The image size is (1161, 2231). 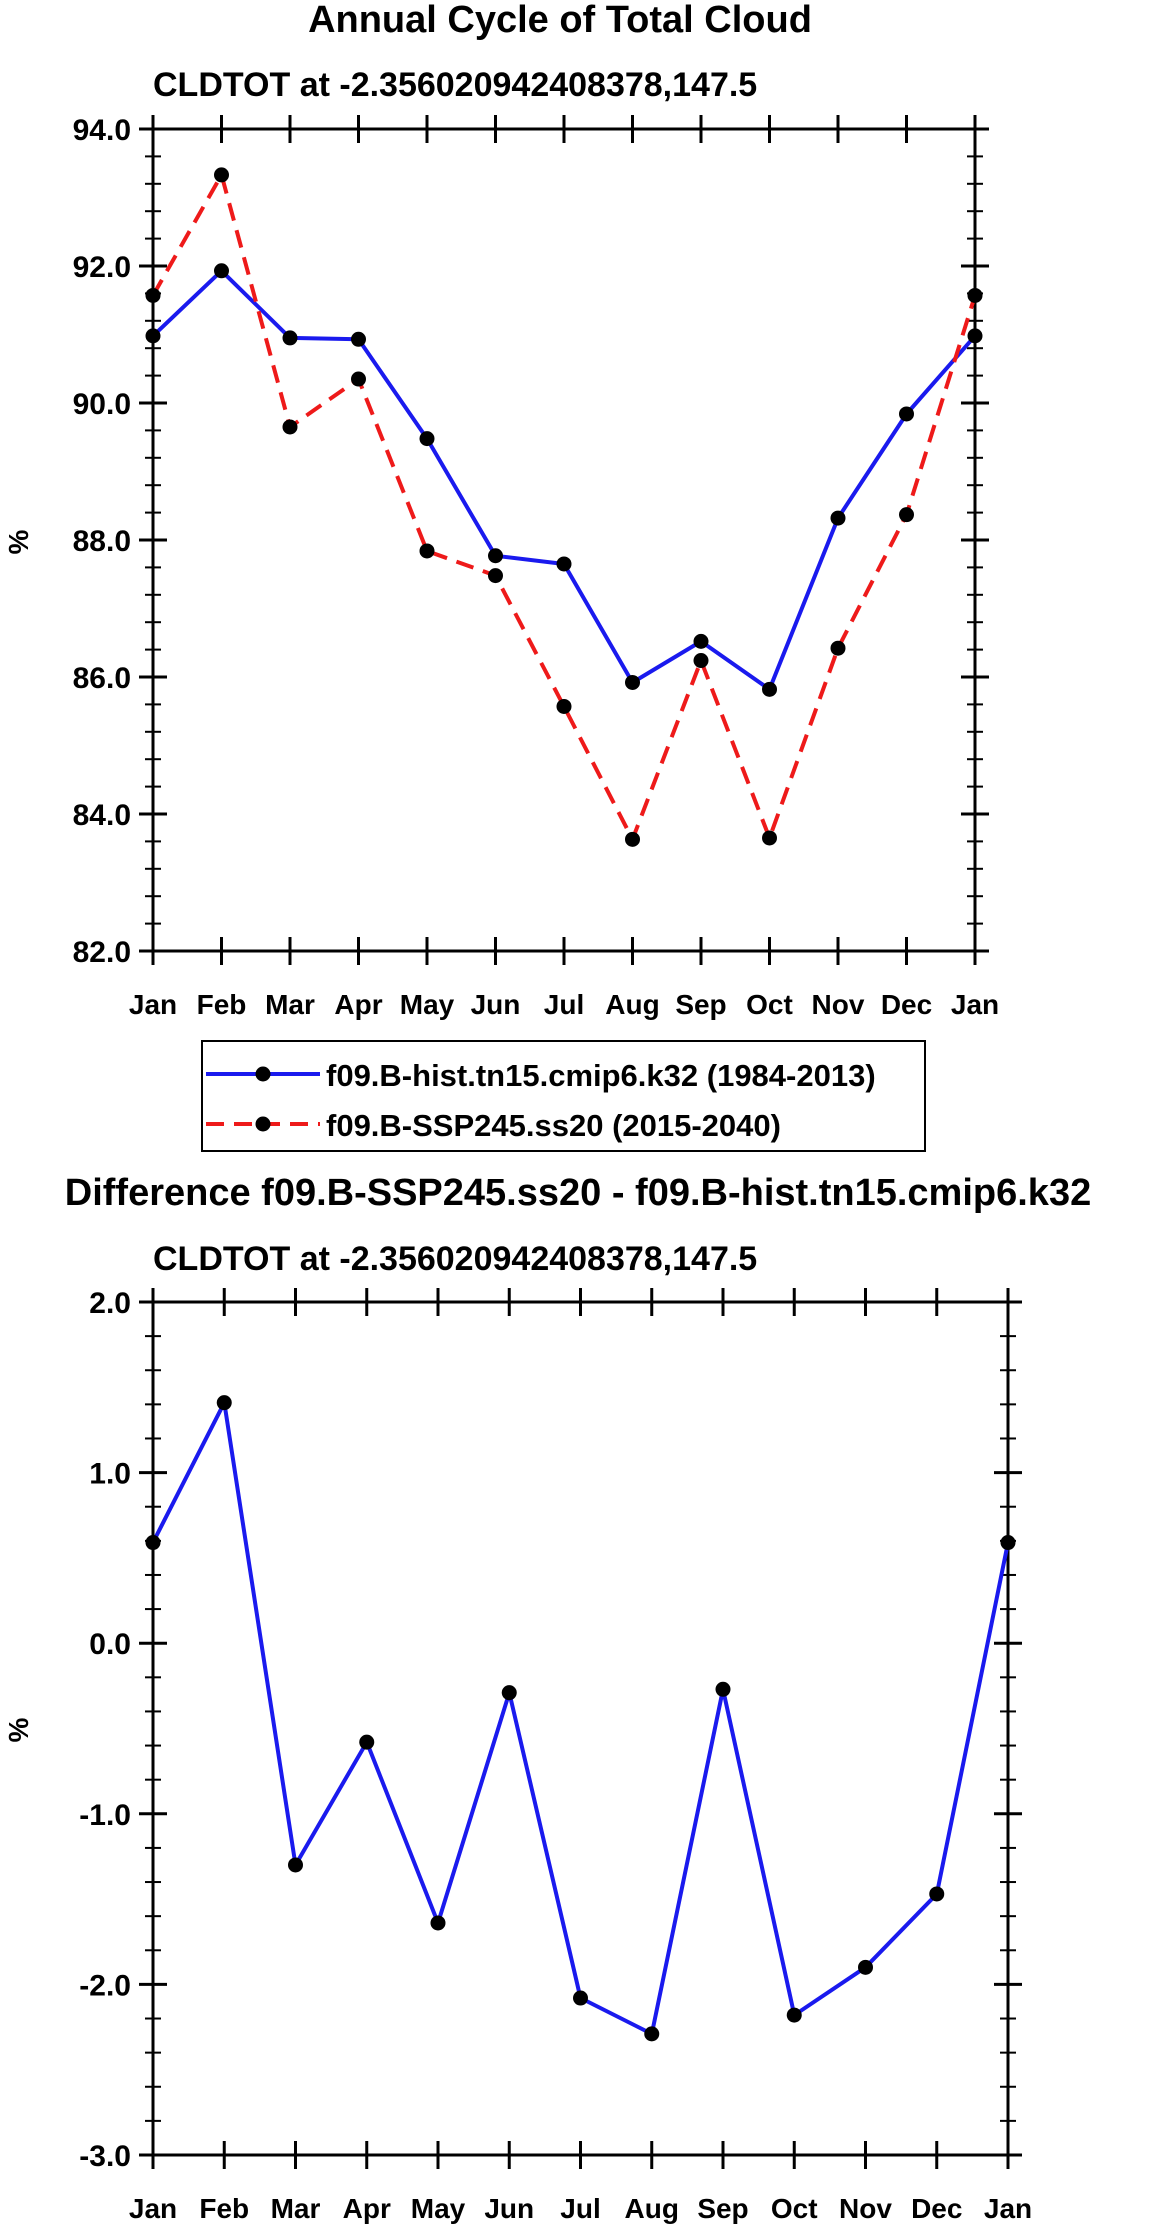 What do you see at coordinates (18, 1729) in the screenshot?
I see `chart2-ylabel: %` at bounding box center [18, 1729].